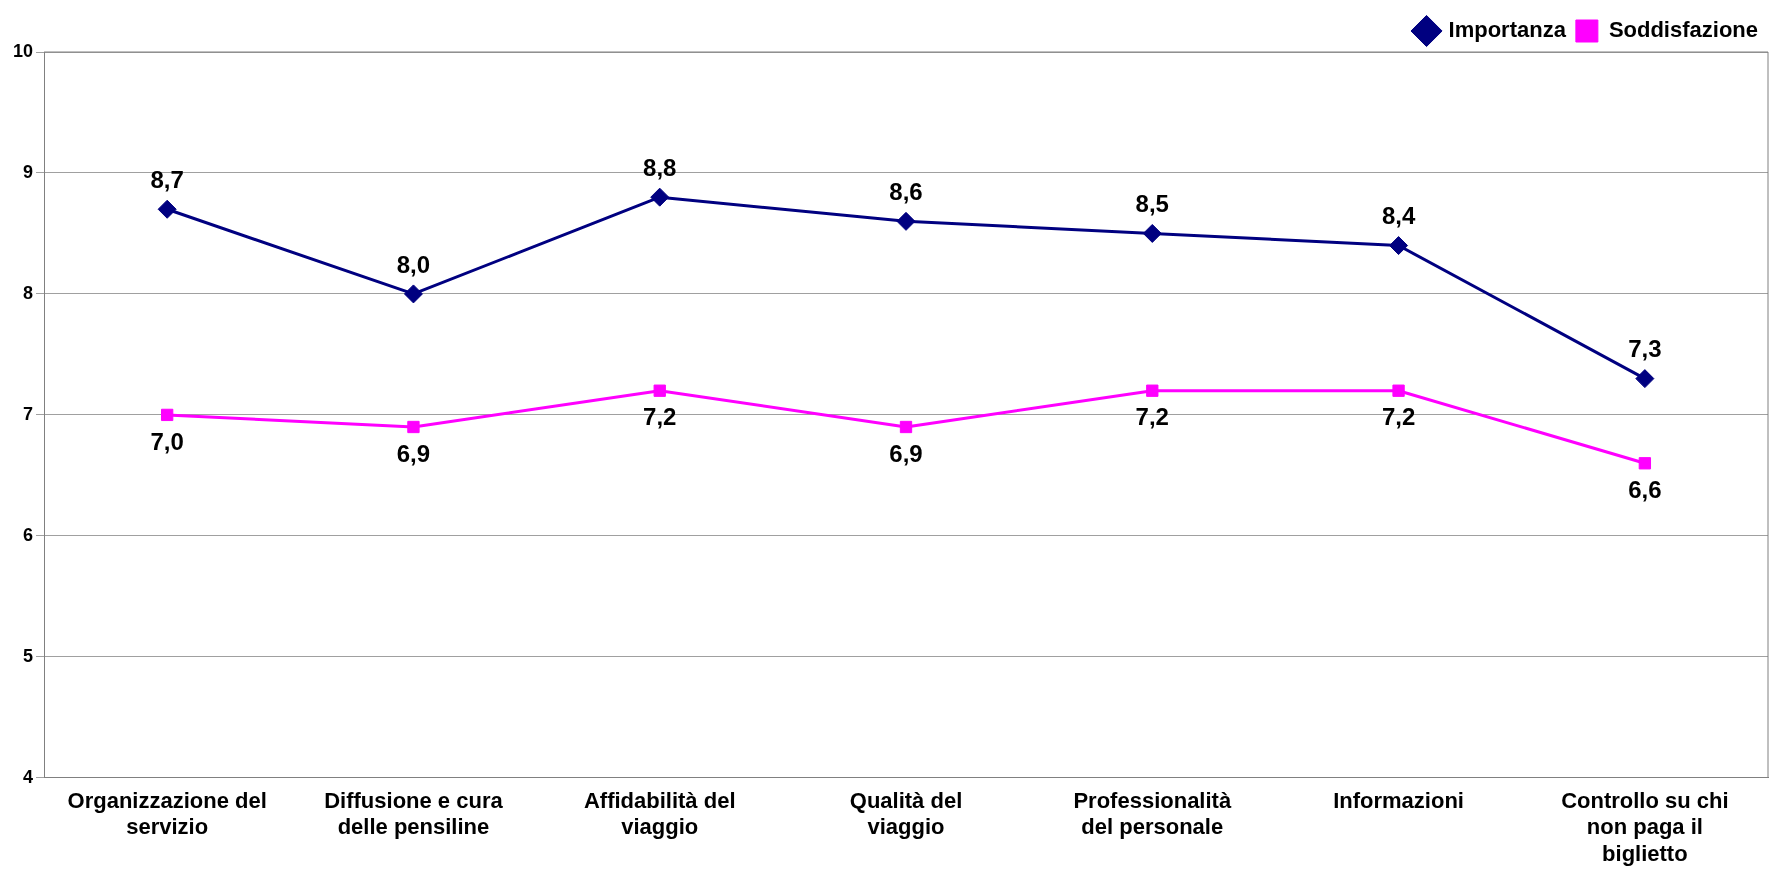 This screenshot has width=1778, height=876. Describe the element at coordinates (1683, 30) in the screenshot. I see `legend-label: Soddisfazione` at that location.